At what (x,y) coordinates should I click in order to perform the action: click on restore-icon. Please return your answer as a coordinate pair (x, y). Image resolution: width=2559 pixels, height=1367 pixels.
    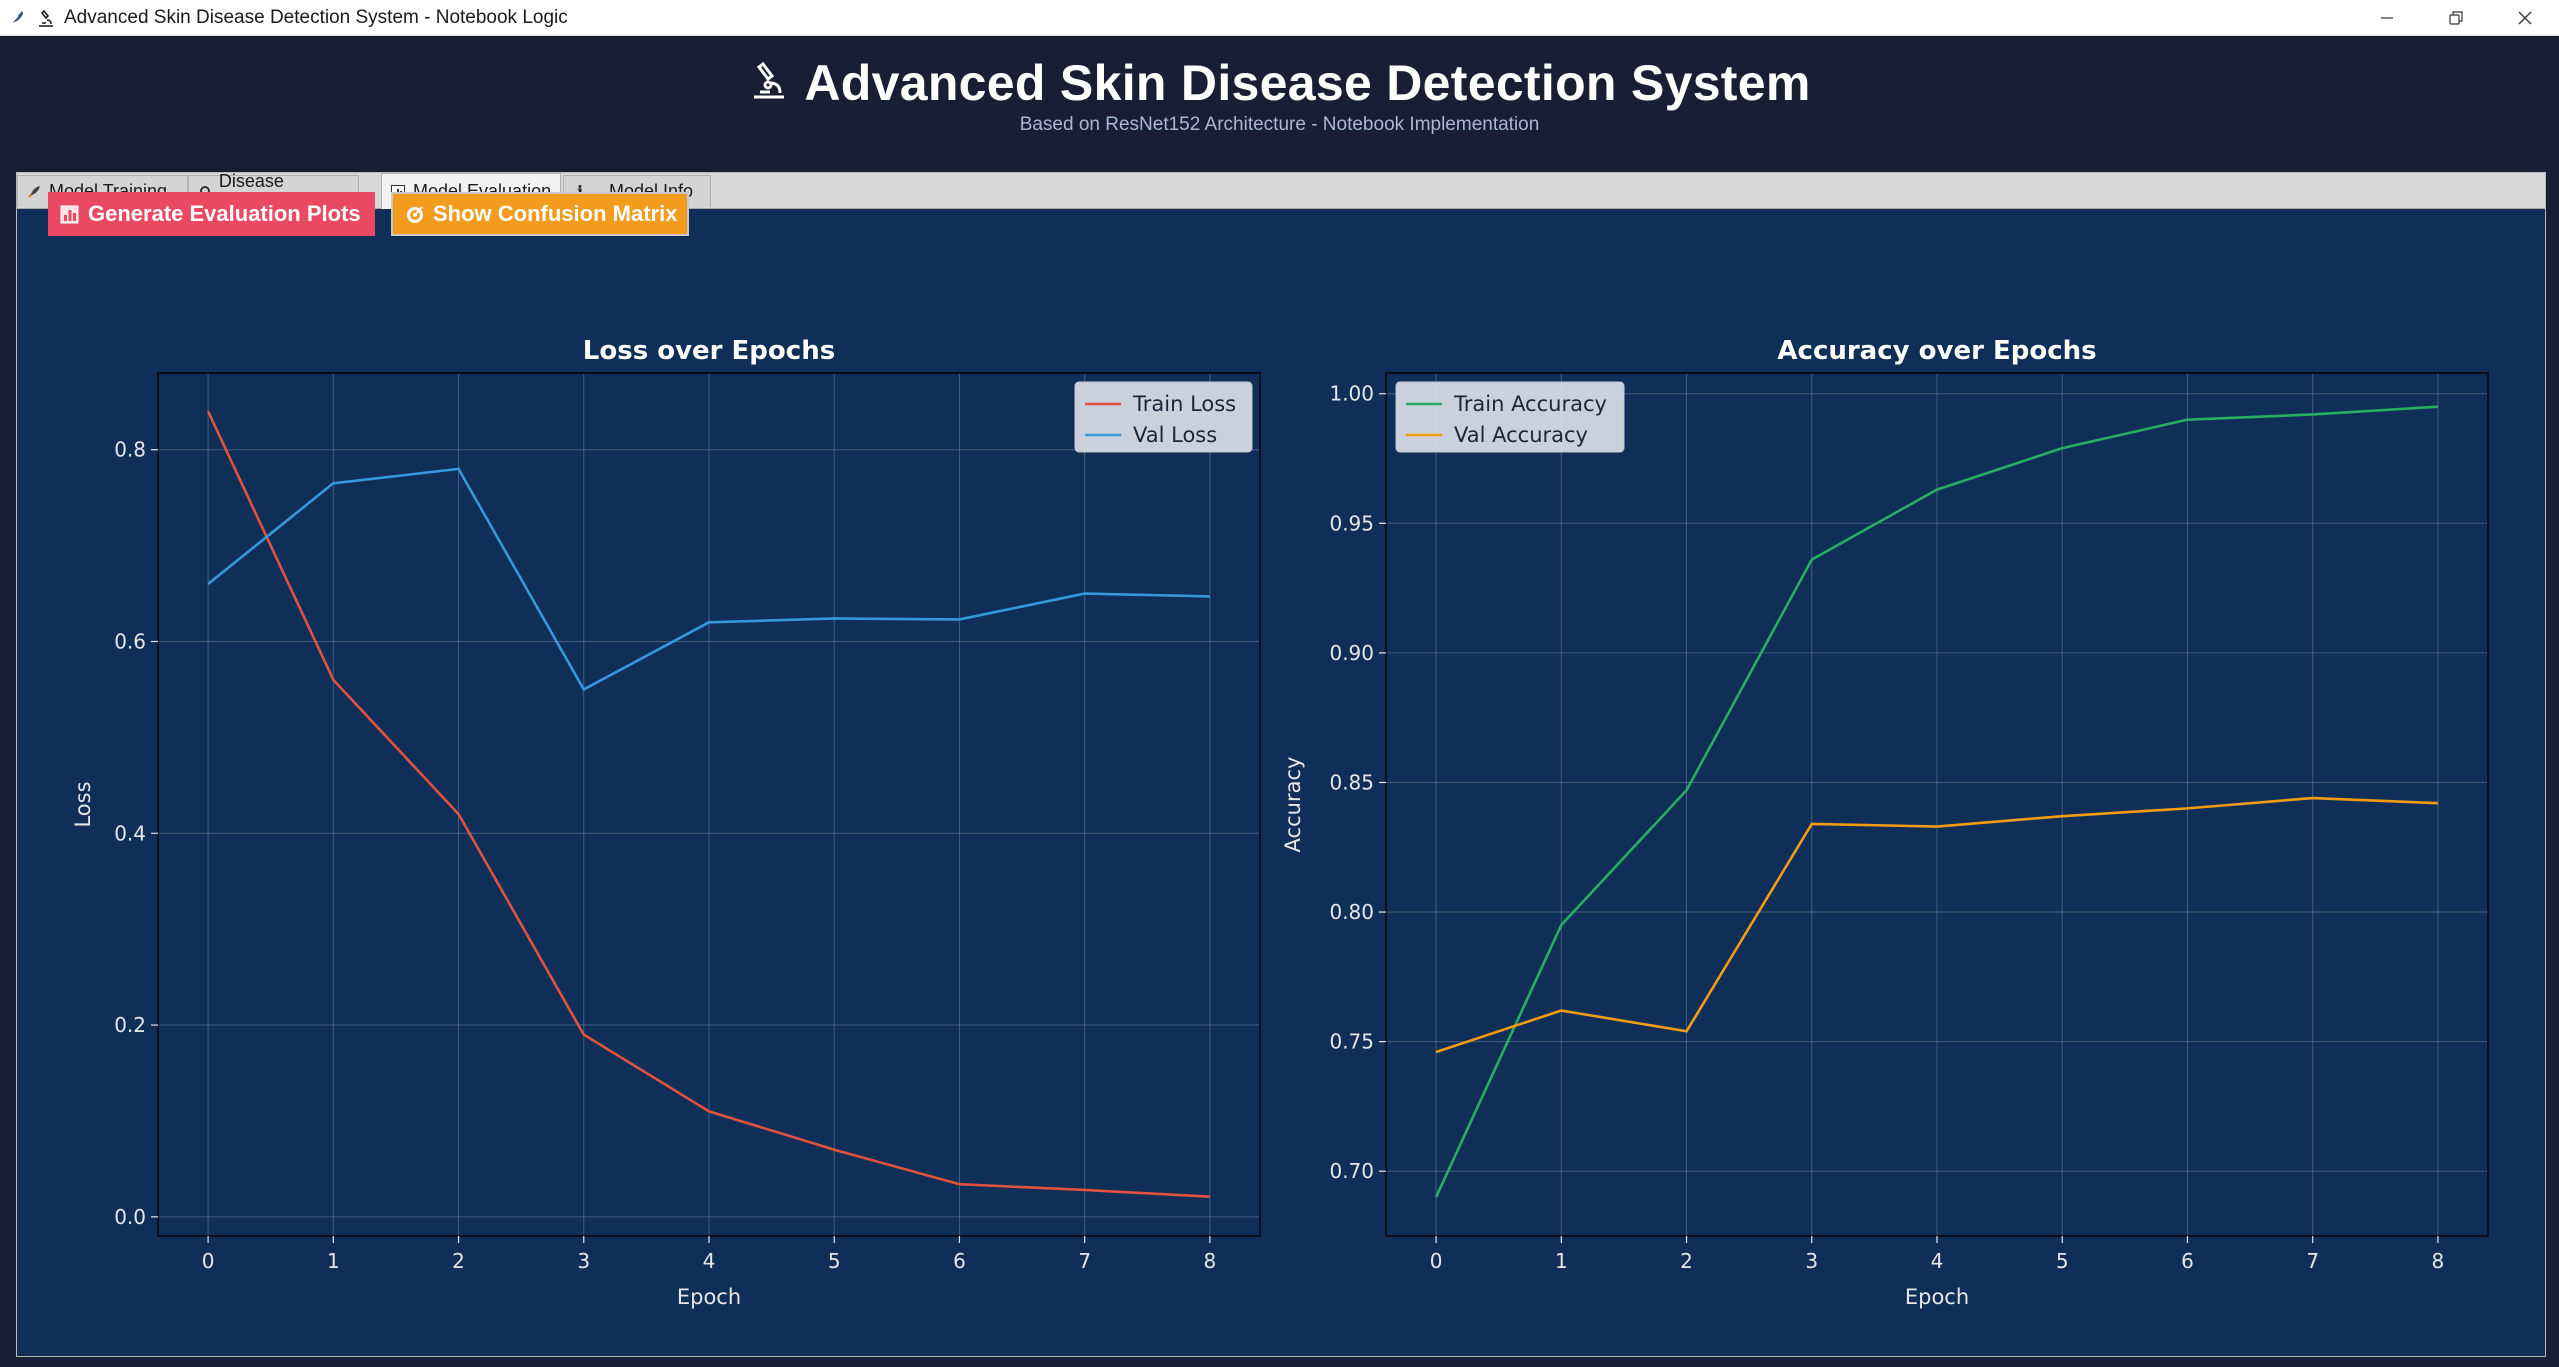
    Looking at the image, I should click on (2455, 17).